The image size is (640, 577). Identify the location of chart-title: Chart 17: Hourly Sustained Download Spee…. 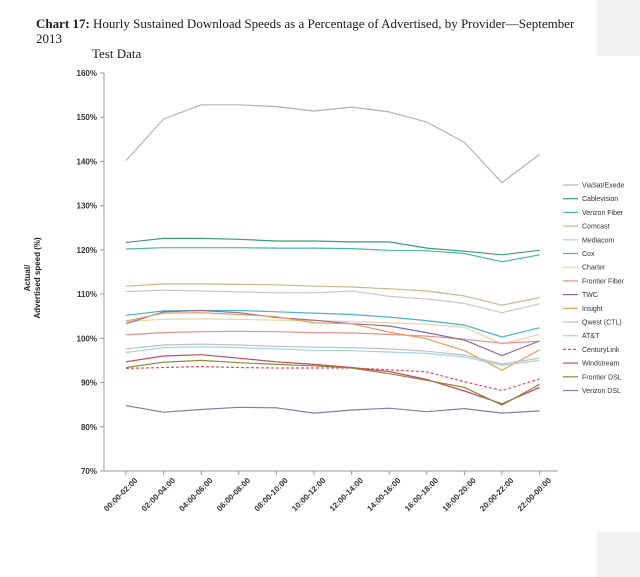
(308, 38).